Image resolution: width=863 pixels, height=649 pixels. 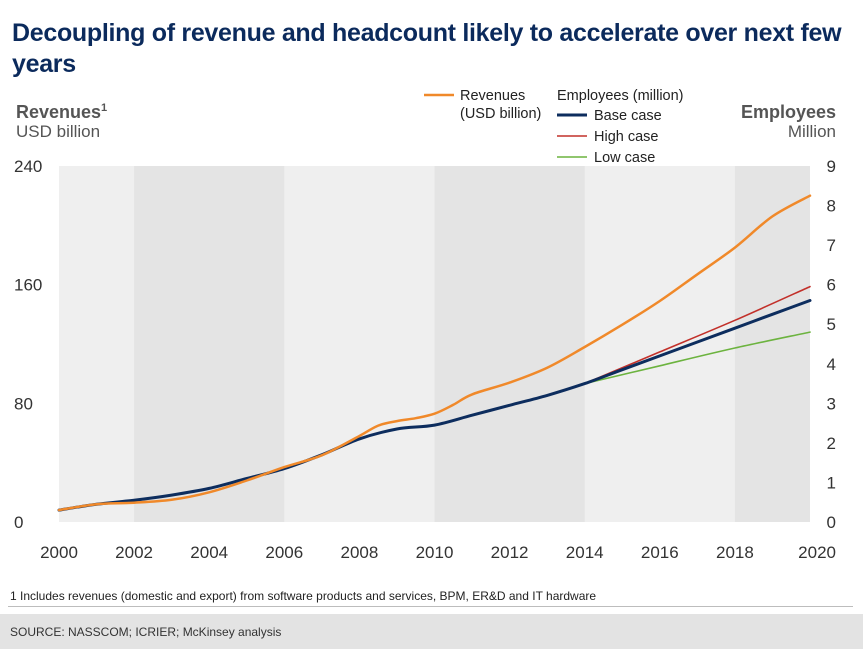 I want to click on legend-label-high: High case, so click(x=626, y=137).